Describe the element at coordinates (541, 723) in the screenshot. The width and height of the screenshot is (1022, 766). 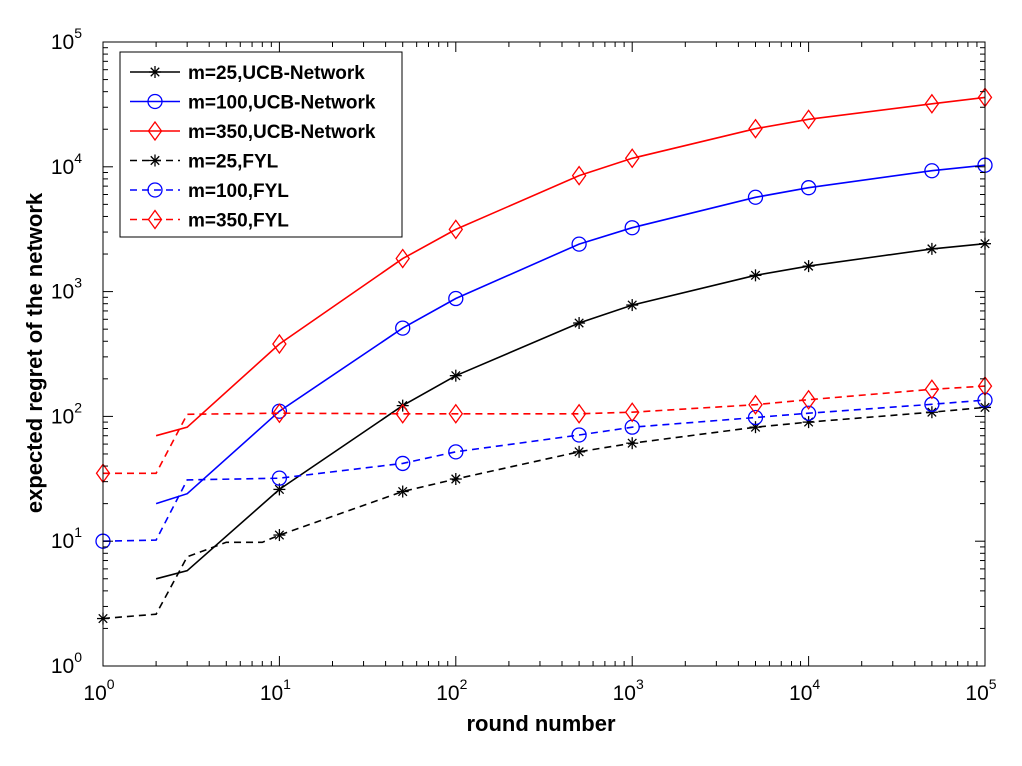
I see `x-axis-label: round number` at that location.